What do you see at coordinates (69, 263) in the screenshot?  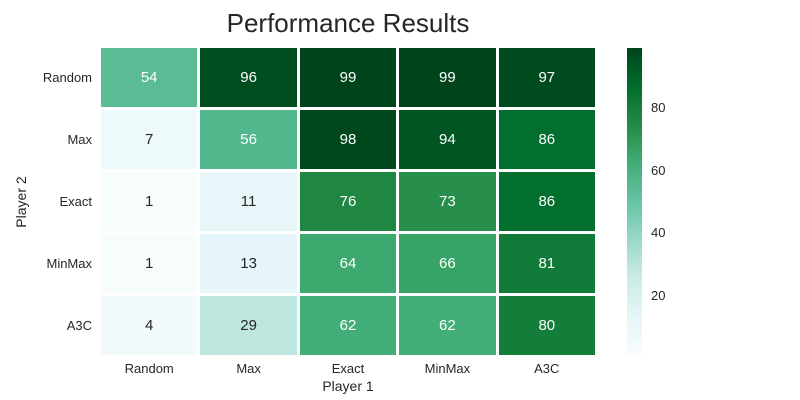 I see `y-tick-label: MinMax` at bounding box center [69, 263].